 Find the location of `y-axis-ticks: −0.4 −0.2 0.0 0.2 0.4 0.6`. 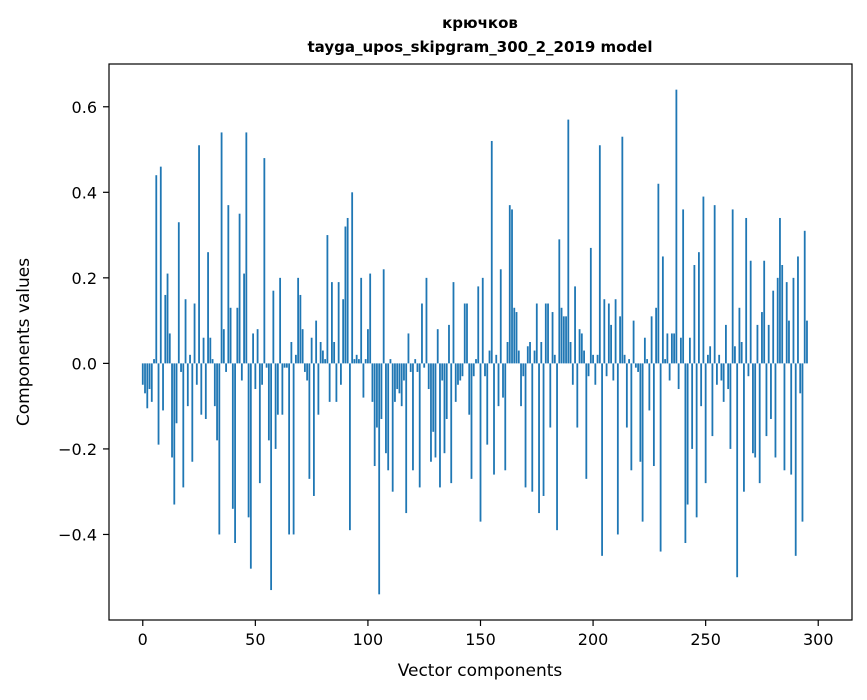

y-axis-ticks: −0.4 −0.2 0.0 0.2 0.4 0.6 is located at coordinates (83, 321).